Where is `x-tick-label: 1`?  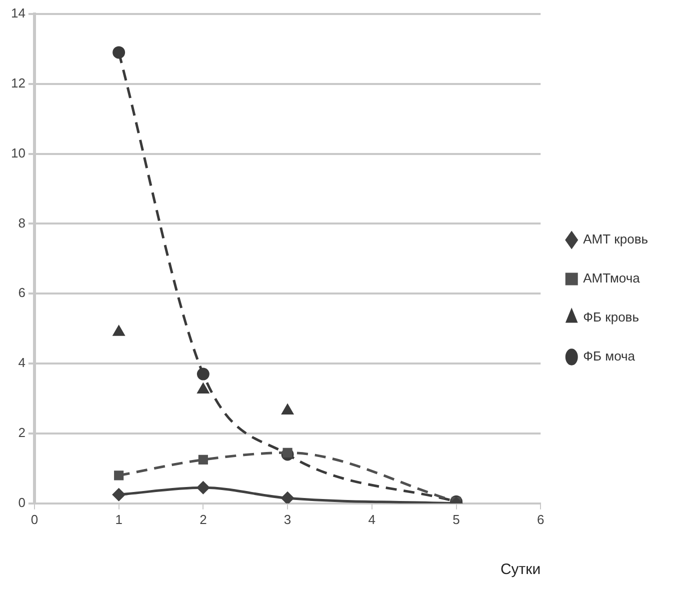
x-tick-label: 1 is located at coordinates (118, 519).